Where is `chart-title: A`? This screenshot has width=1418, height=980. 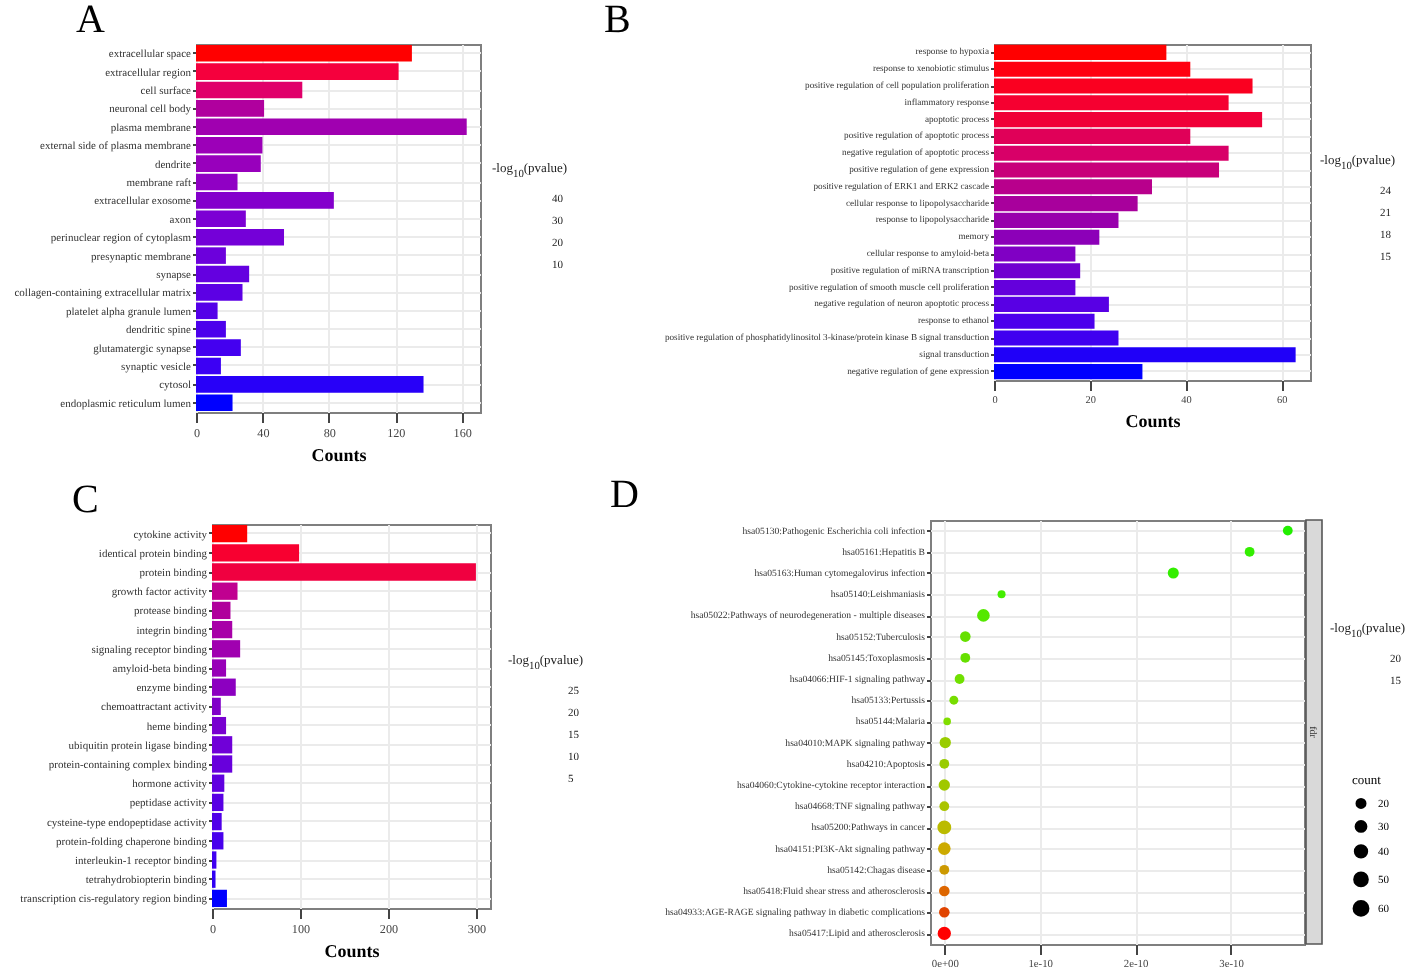 chart-title: A is located at coordinates (91, 21).